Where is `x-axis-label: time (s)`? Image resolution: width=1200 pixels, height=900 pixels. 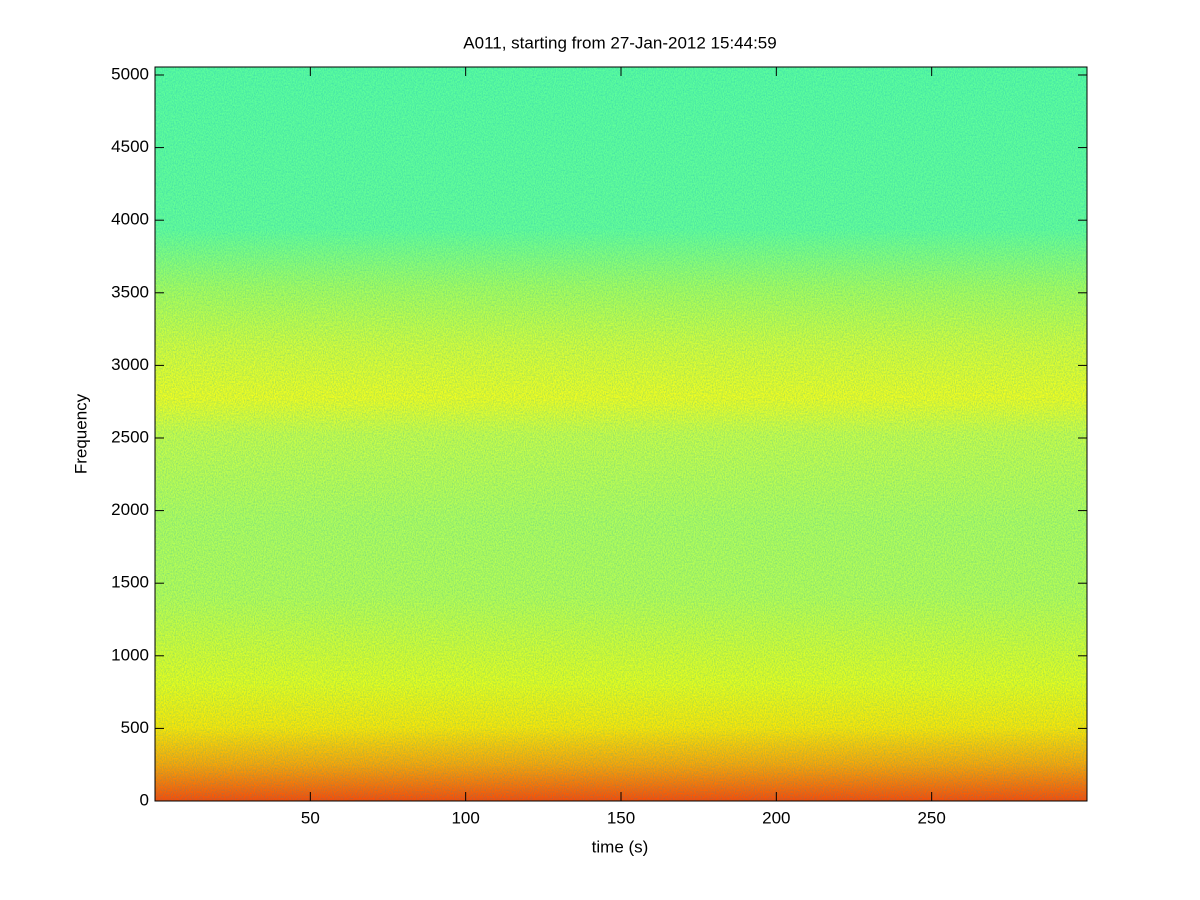 x-axis-label: time (s) is located at coordinates (620, 846).